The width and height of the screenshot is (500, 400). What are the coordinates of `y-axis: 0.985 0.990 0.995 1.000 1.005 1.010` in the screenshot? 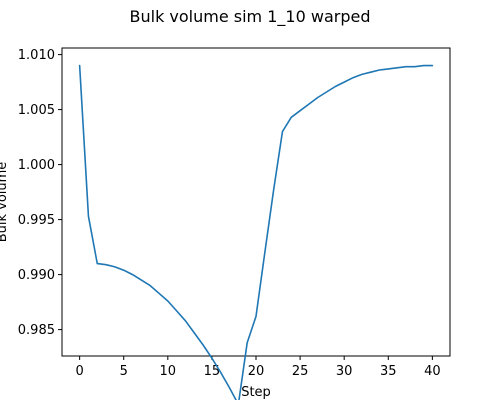 It's located at (40, 193).